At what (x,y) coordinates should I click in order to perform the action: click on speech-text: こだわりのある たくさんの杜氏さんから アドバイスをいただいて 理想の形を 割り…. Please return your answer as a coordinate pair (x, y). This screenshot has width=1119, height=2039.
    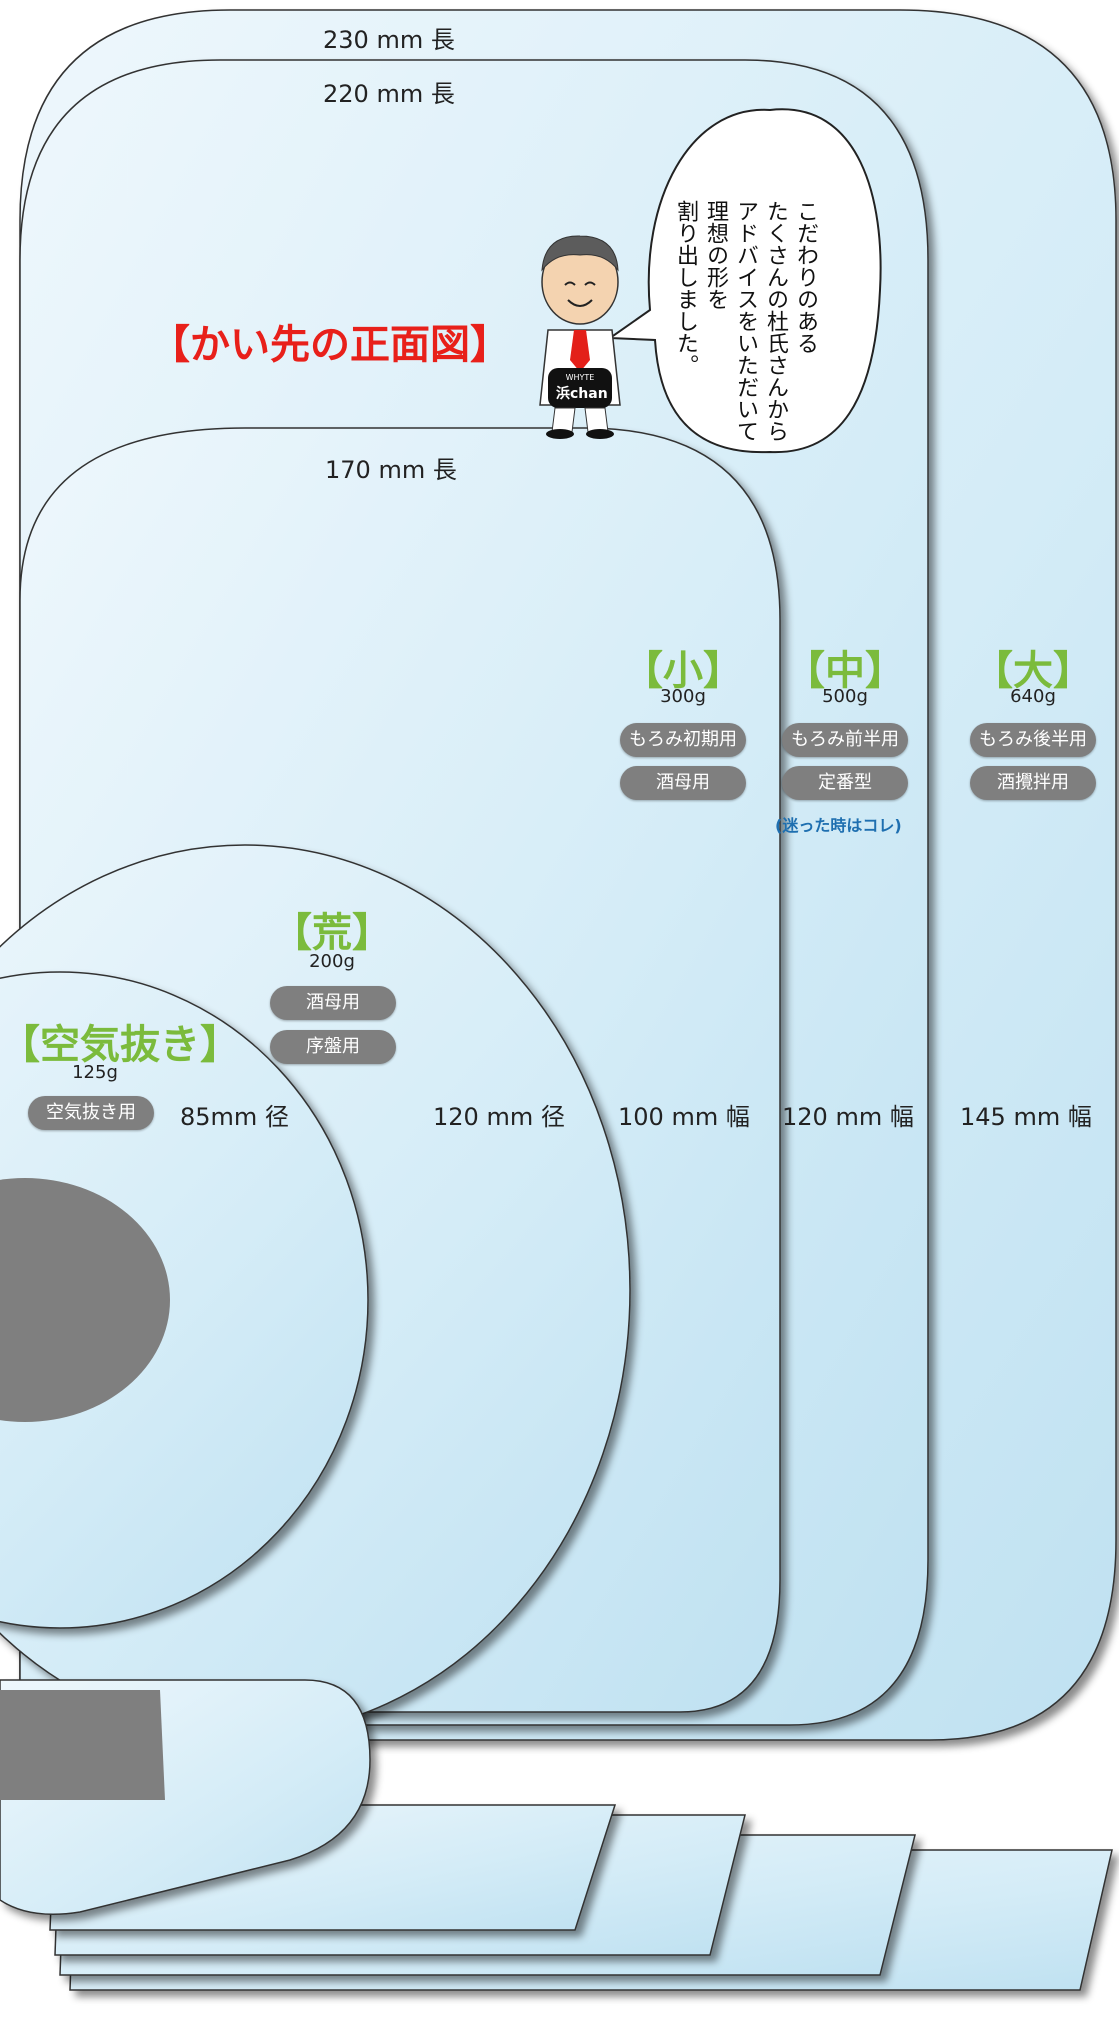
    Looking at the image, I should click on (745, 321).